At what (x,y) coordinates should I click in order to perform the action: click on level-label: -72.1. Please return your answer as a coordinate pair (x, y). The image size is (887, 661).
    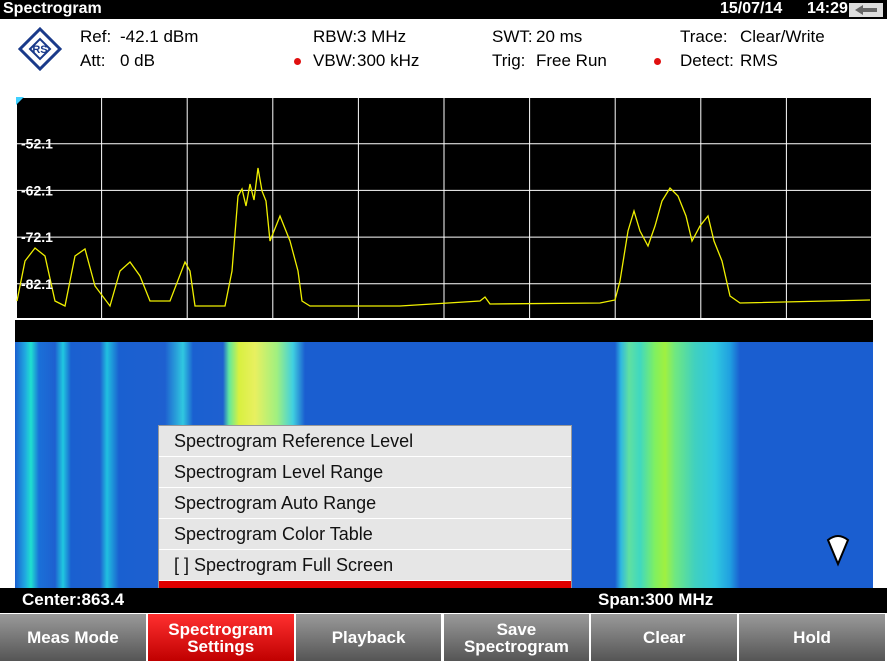
    Looking at the image, I should click on (37, 237).